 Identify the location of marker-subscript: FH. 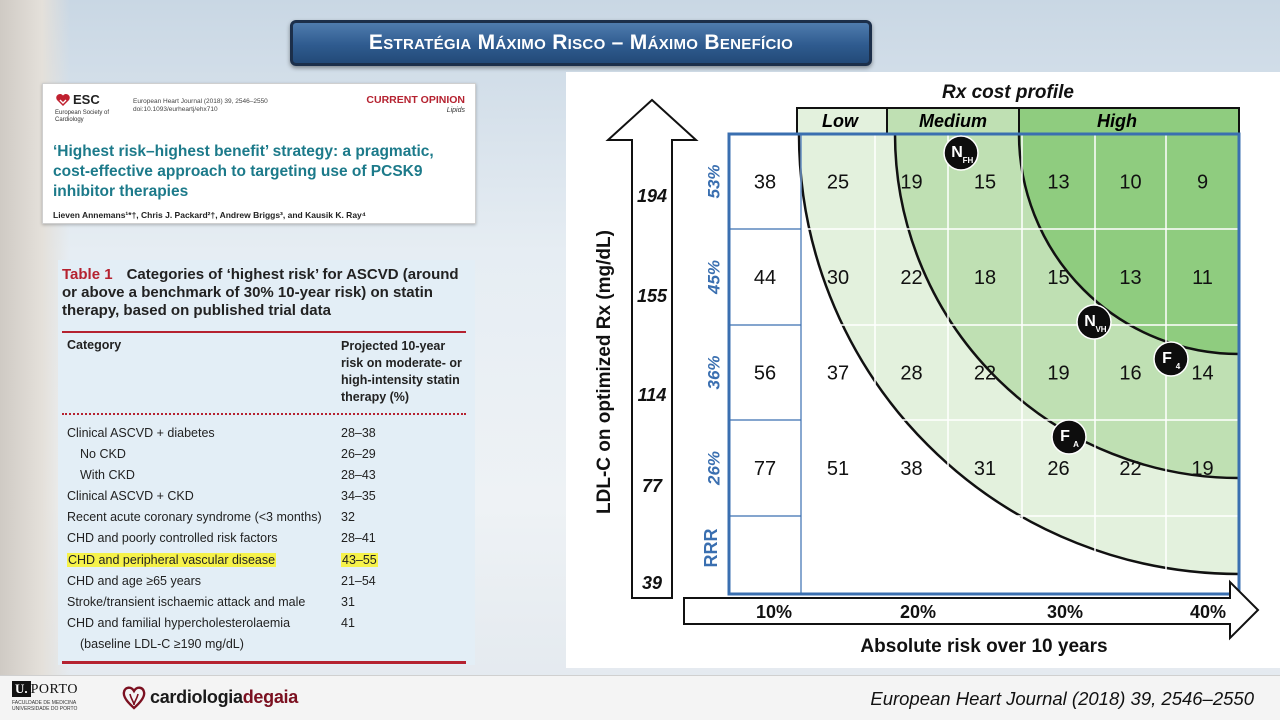
(968, 160).